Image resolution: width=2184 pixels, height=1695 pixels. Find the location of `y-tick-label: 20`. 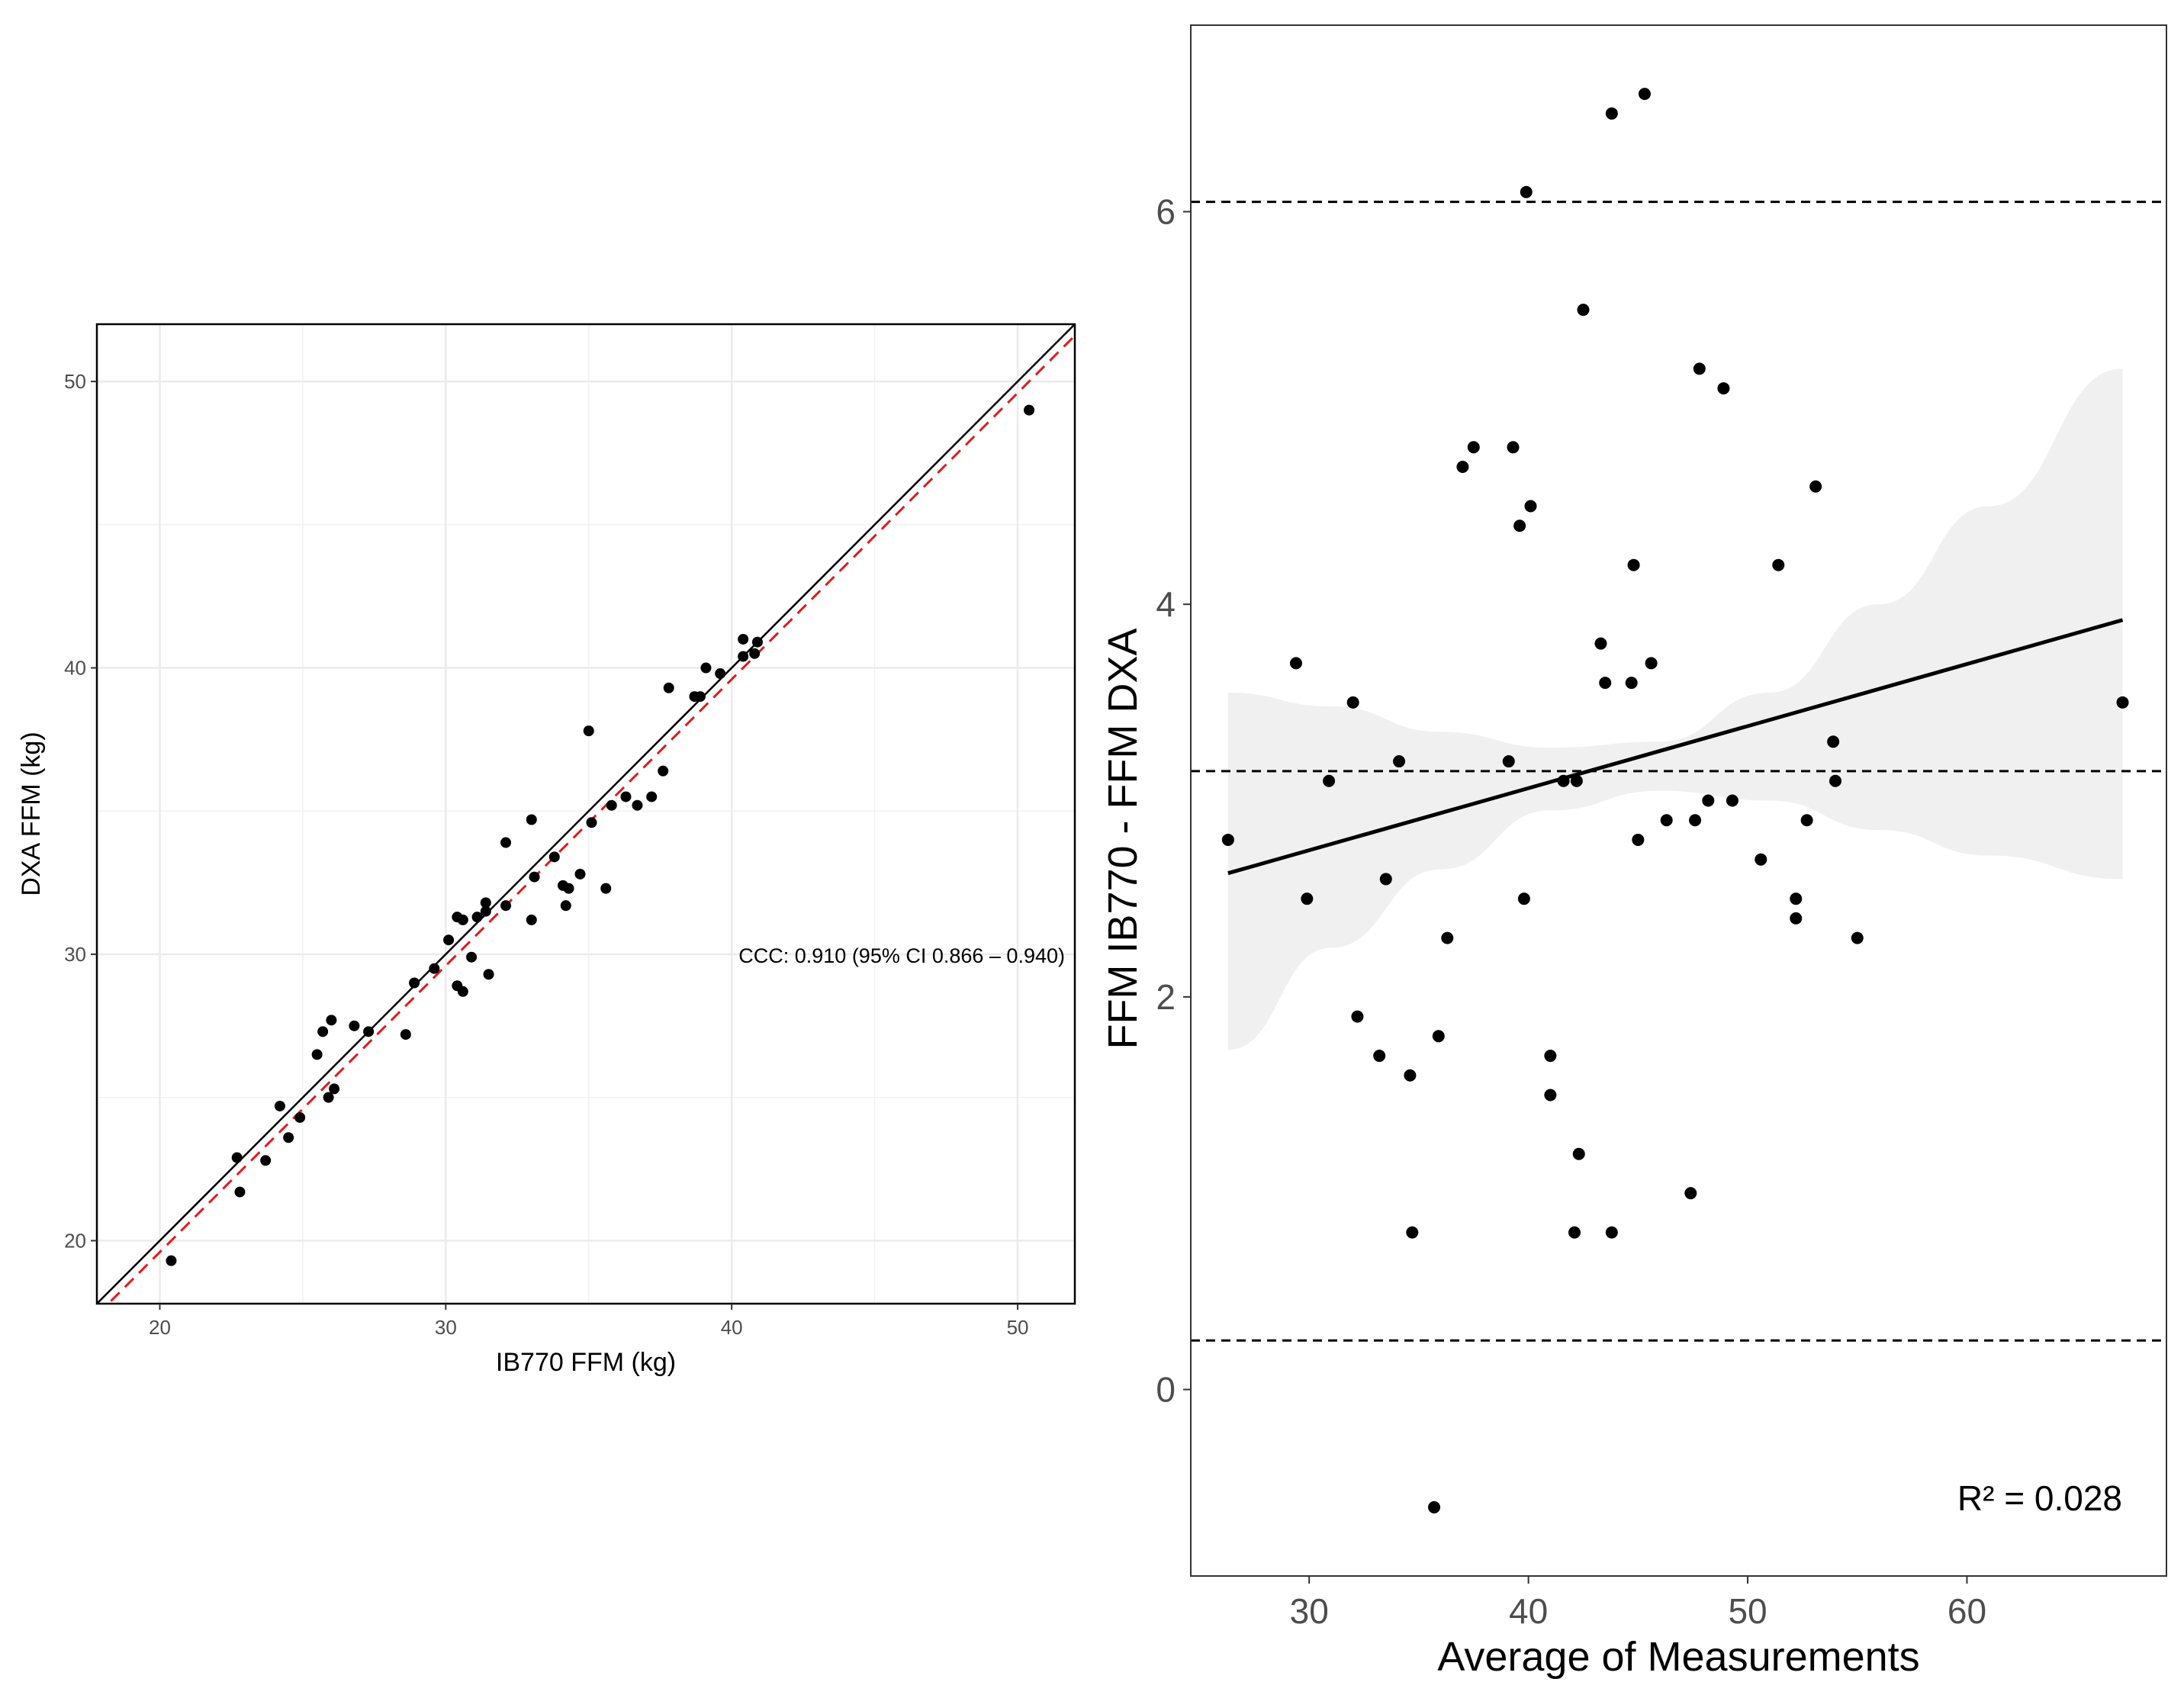

y-tick-label: 20 is located at coordinates (75, 1240).